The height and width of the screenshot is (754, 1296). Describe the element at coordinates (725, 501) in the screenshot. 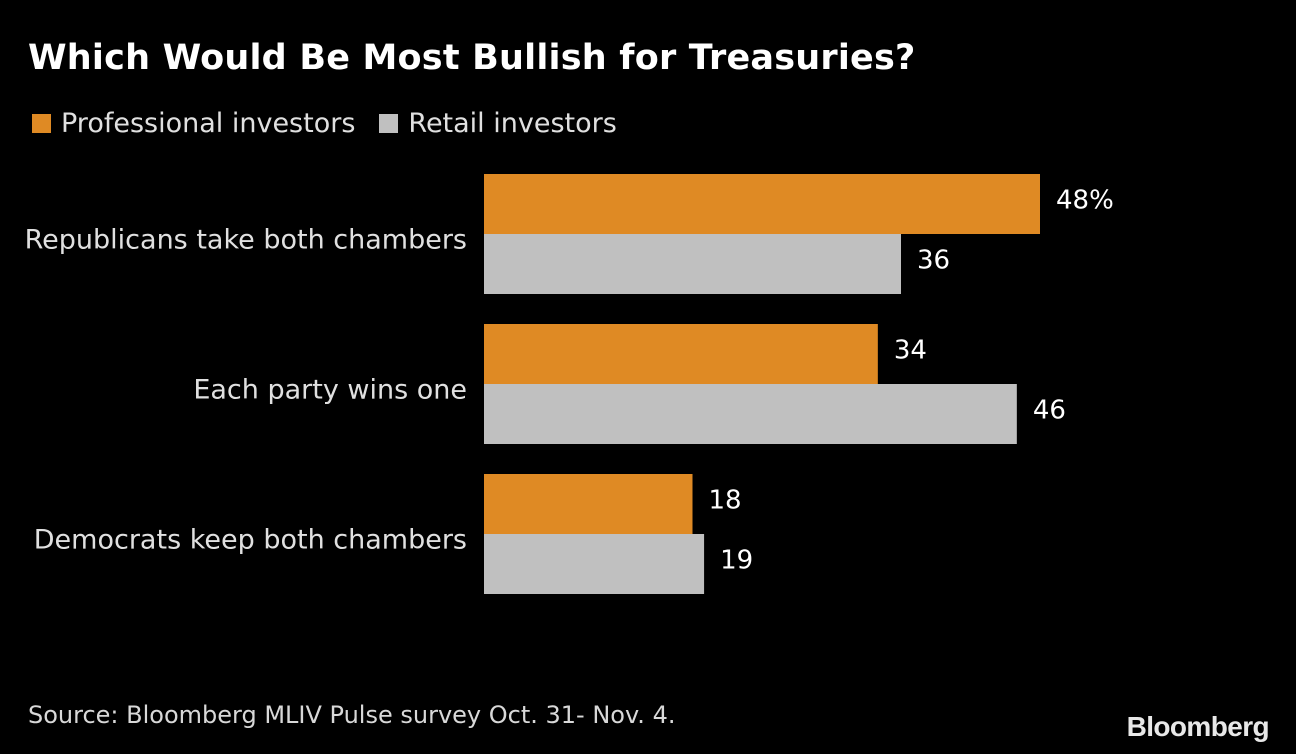

I see `value-label-professional-investors-democrats-keep-both-chambers: 18` at that location.